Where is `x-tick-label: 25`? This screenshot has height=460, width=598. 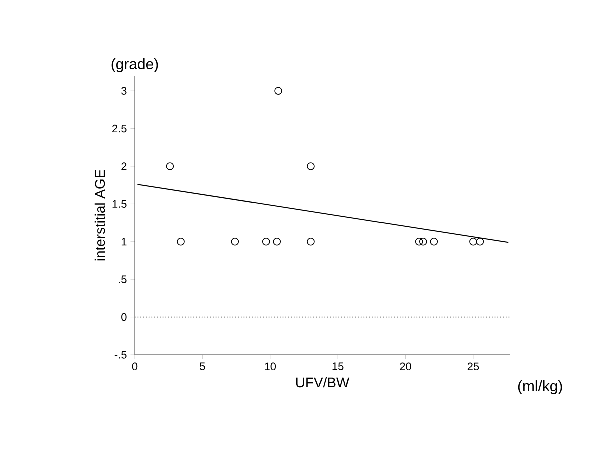 x-tick-label: 25 is located at coordinates (474, 366).